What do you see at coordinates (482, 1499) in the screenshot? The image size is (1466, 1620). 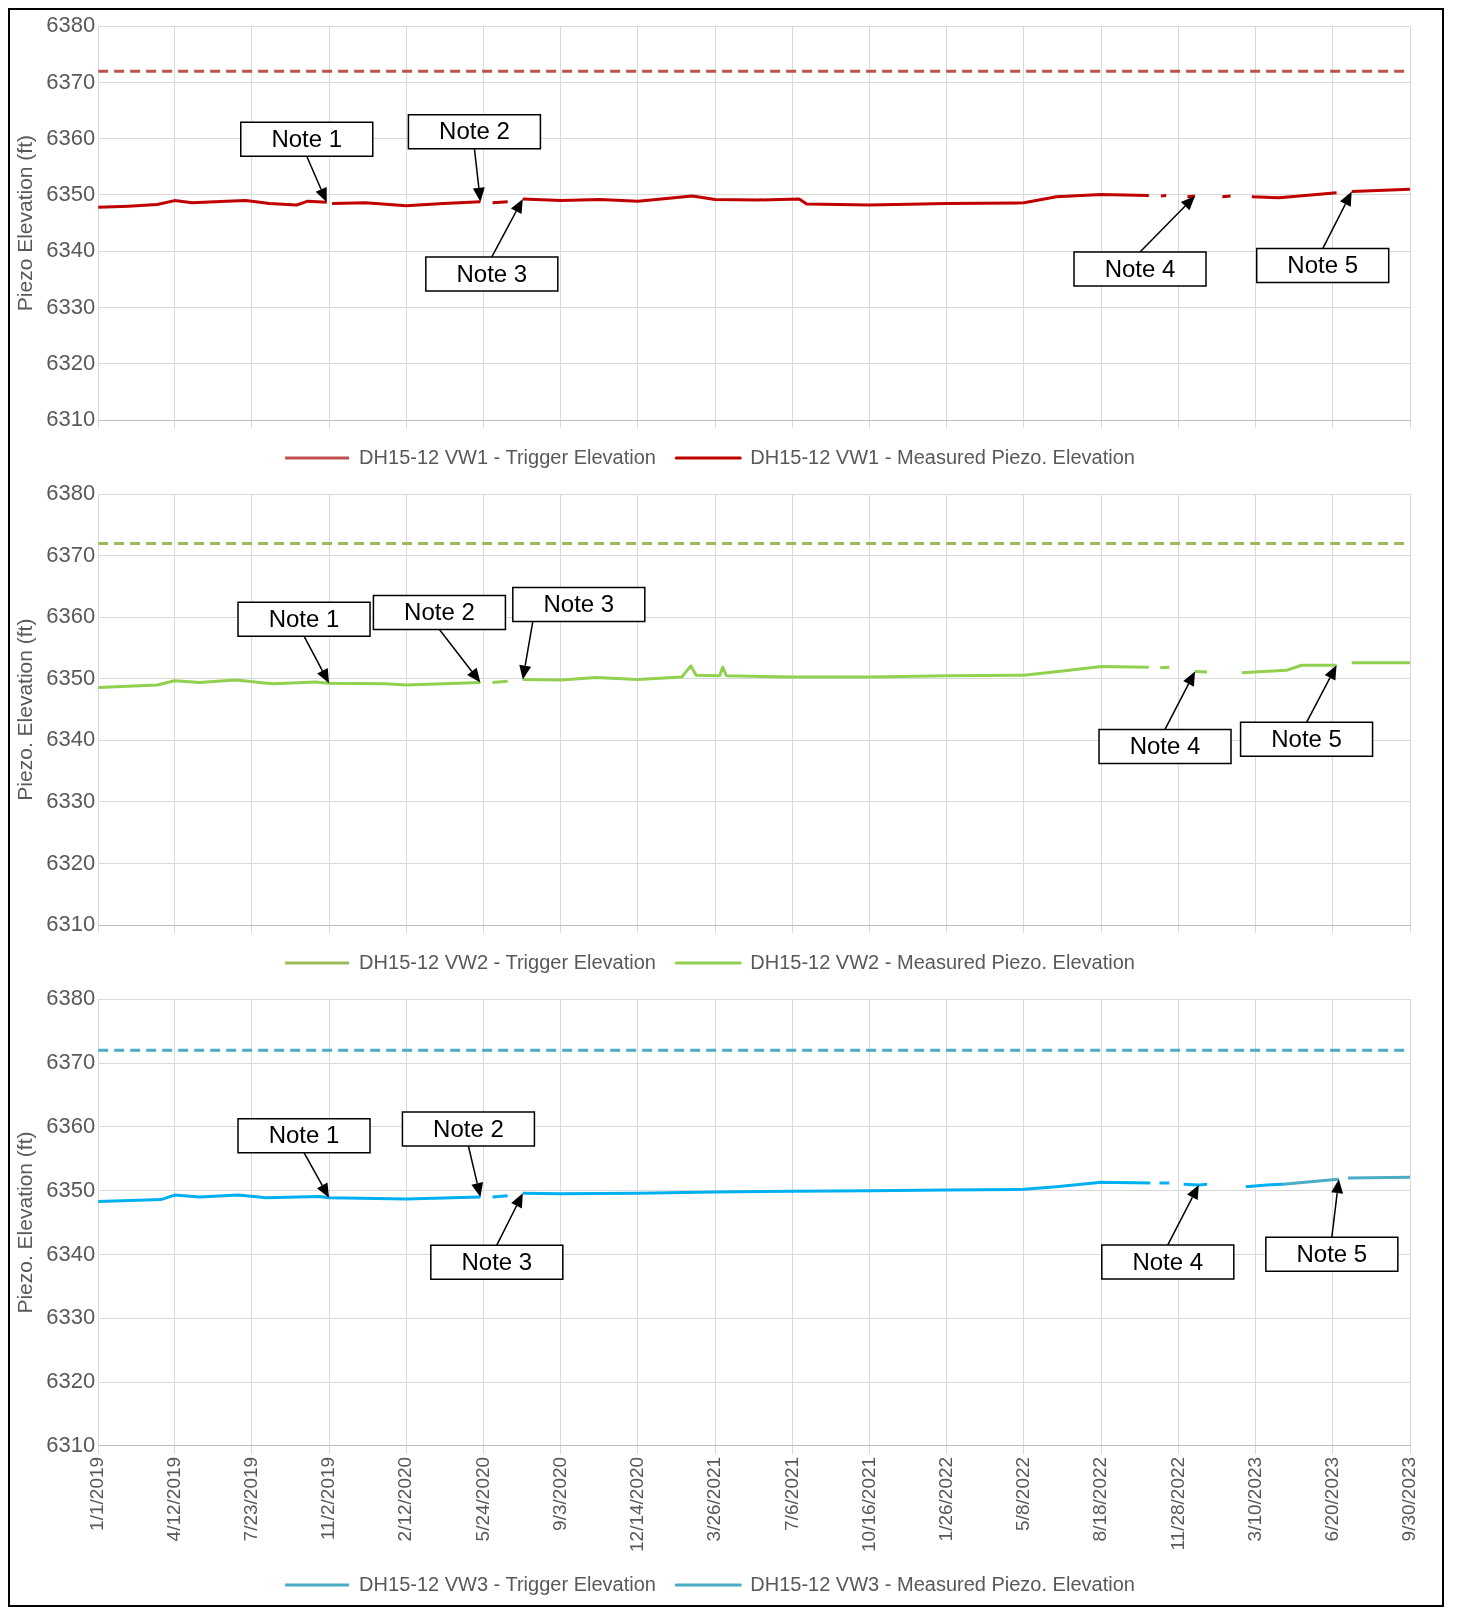 I see `x-tick-label: 5/24/2020` at bounding box center [482, 1499].